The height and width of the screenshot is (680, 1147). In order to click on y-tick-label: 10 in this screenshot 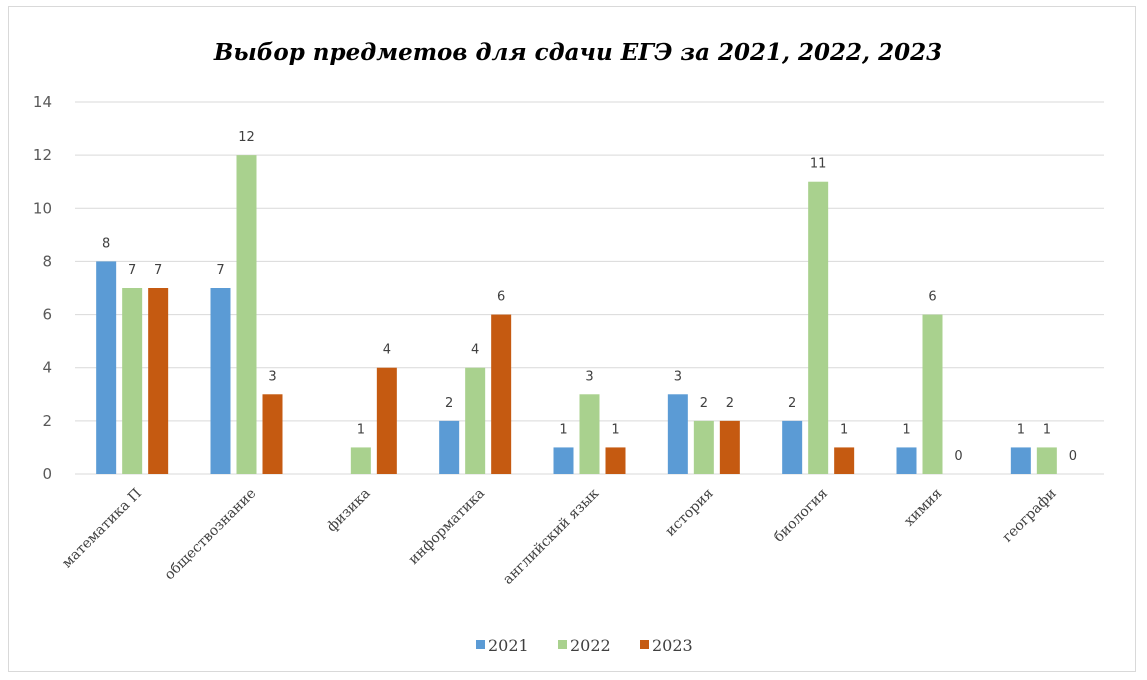, I will do `click(42, 208)`.